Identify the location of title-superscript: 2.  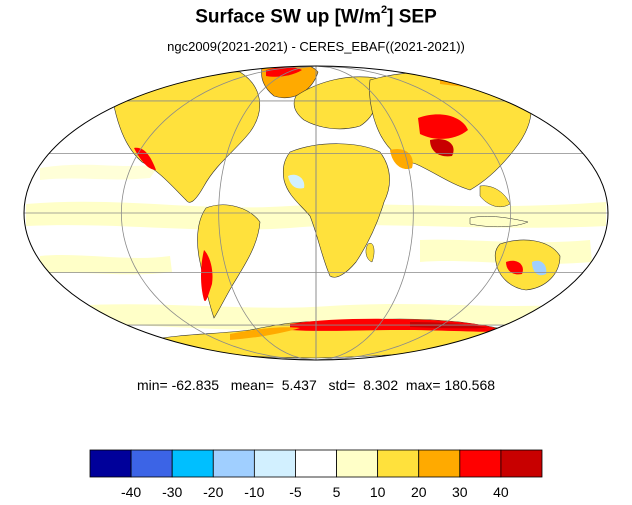
(384, 10).